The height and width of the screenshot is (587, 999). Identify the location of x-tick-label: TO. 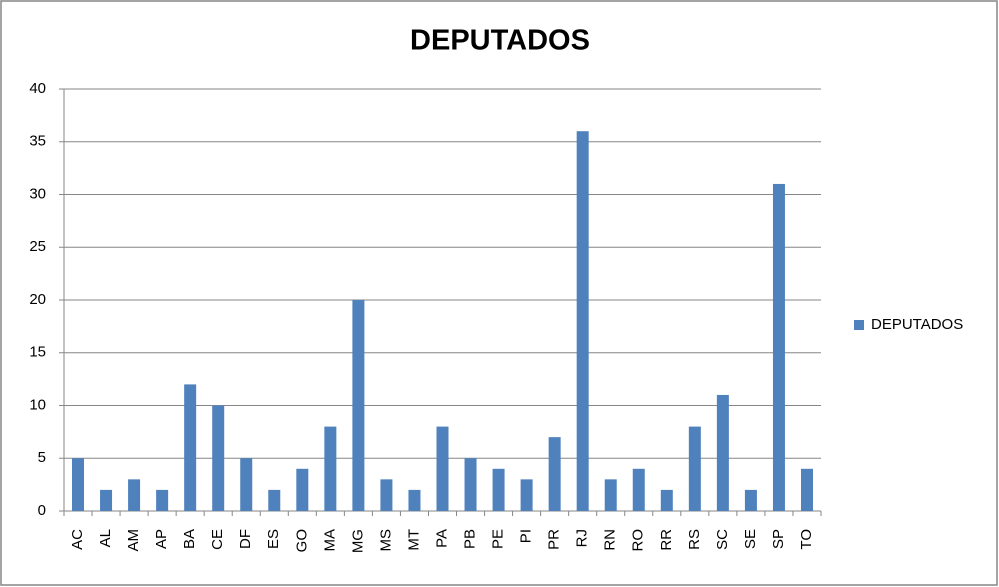
(806, 539).